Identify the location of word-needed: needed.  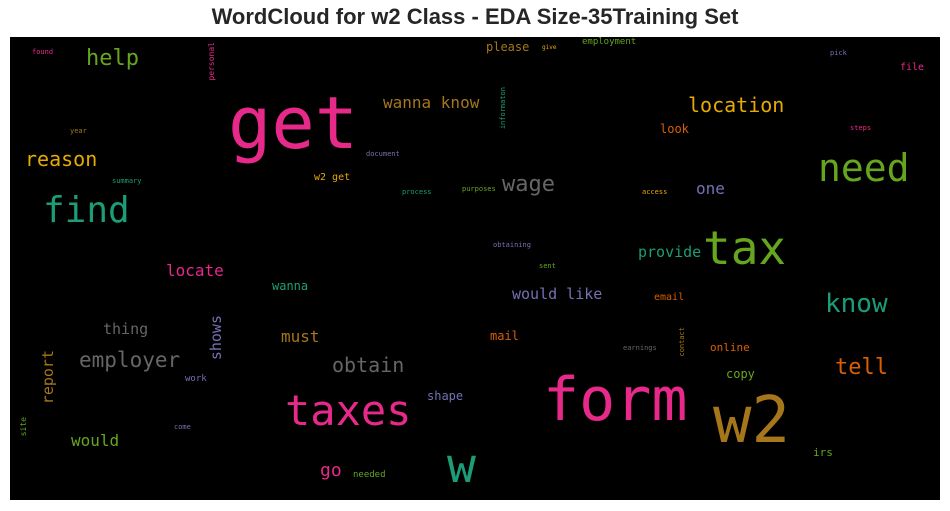
(369, 475).